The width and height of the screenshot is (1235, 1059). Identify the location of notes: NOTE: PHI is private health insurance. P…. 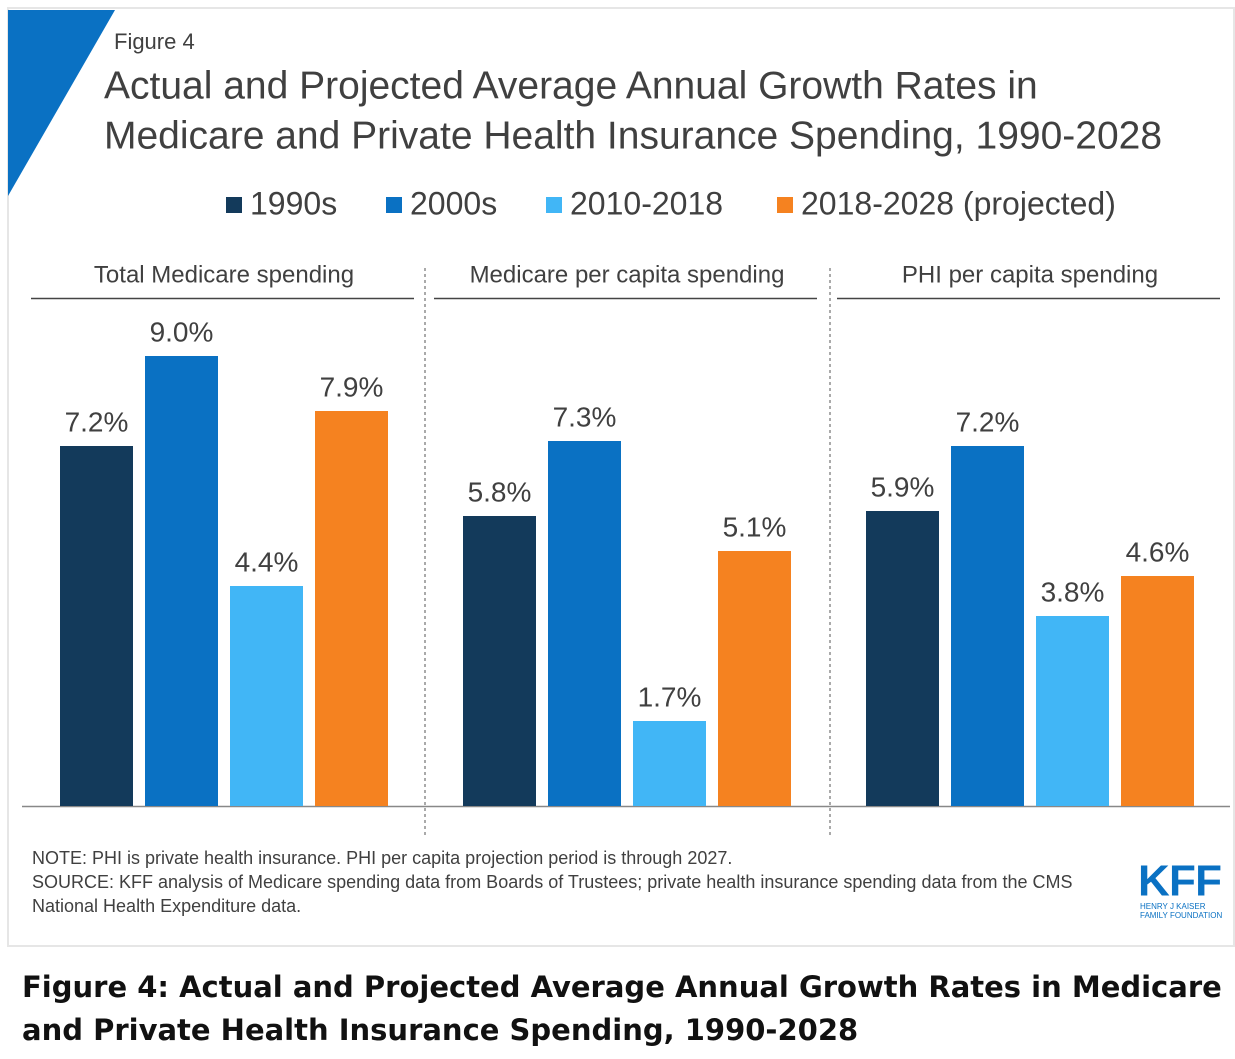
(567, 882).